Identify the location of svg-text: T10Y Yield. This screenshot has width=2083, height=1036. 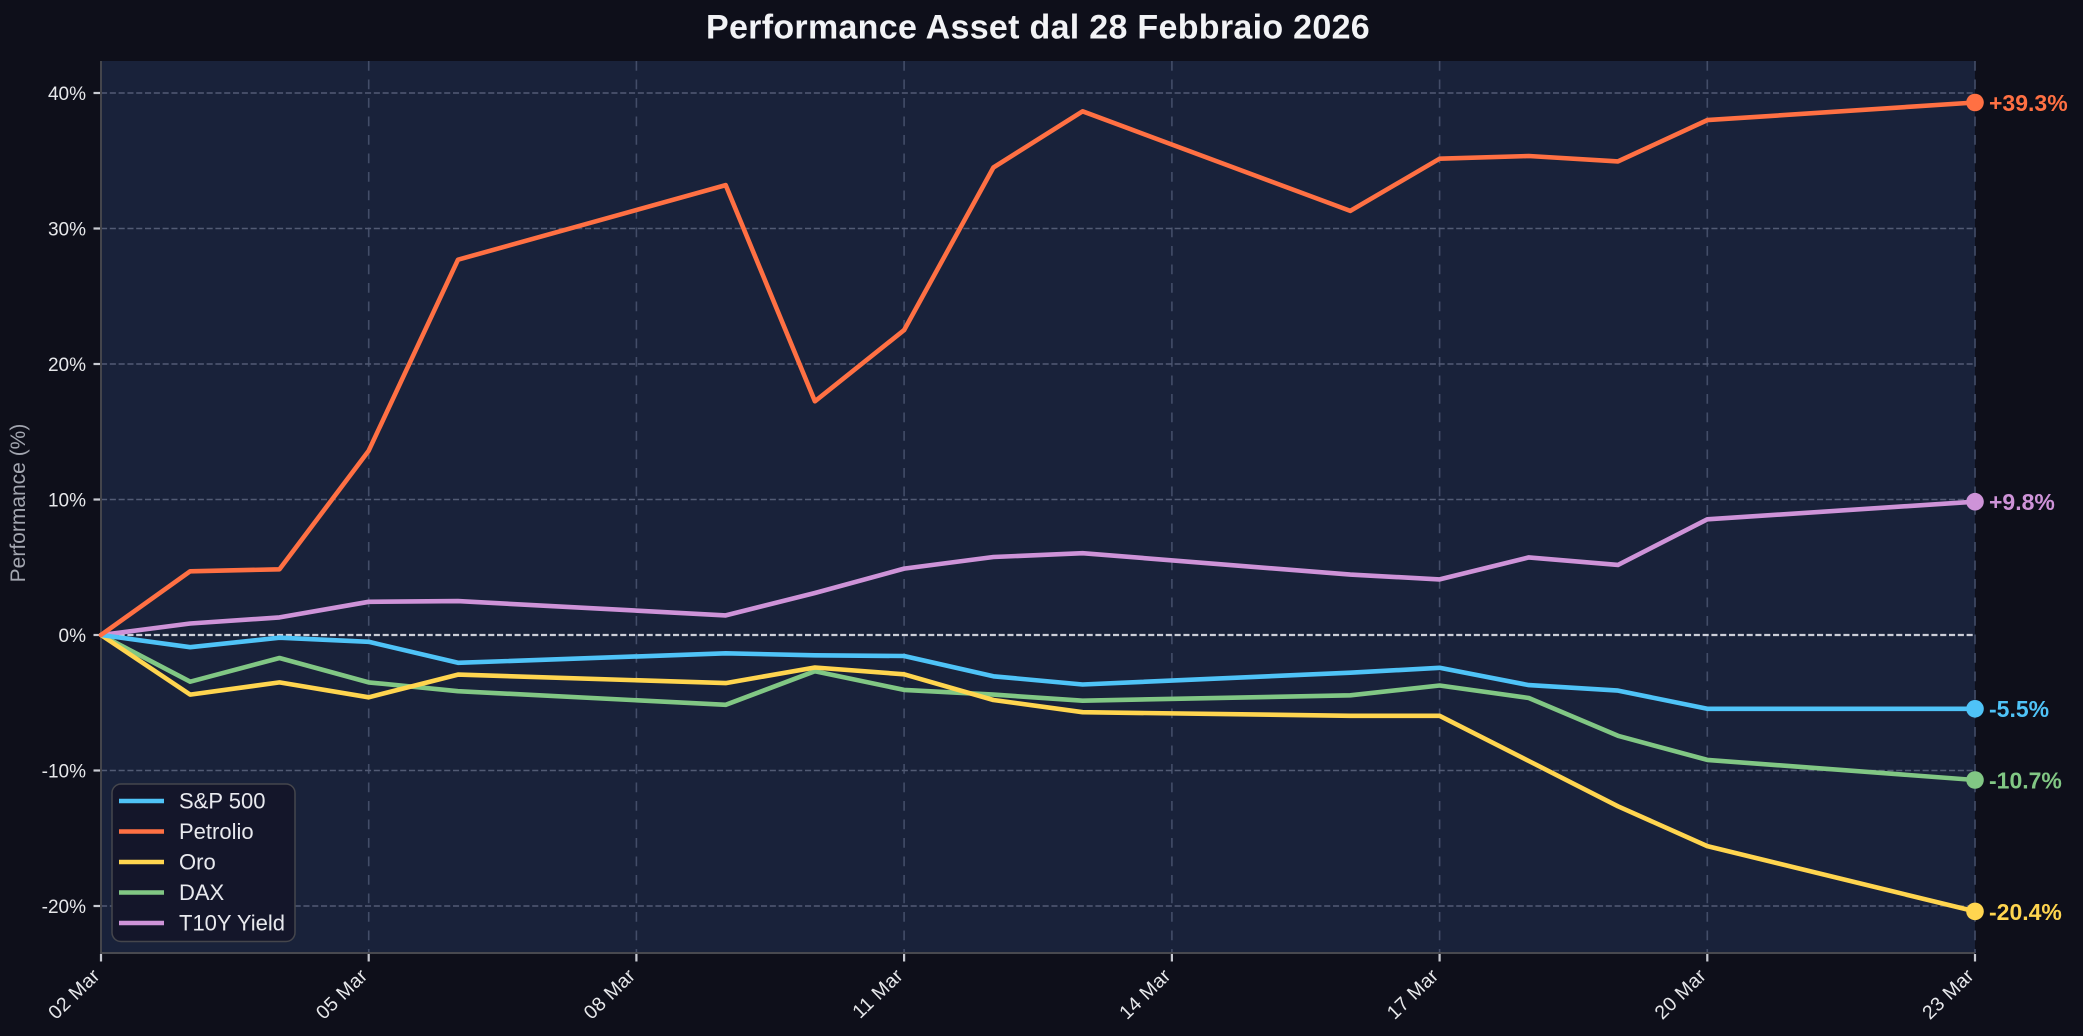
(232, 923).